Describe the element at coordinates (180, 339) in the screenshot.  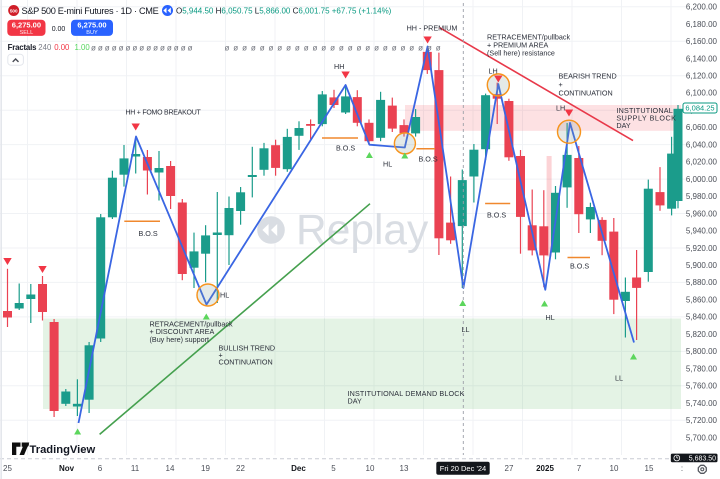
I see `svg-text: (Buy here) support` at that location.